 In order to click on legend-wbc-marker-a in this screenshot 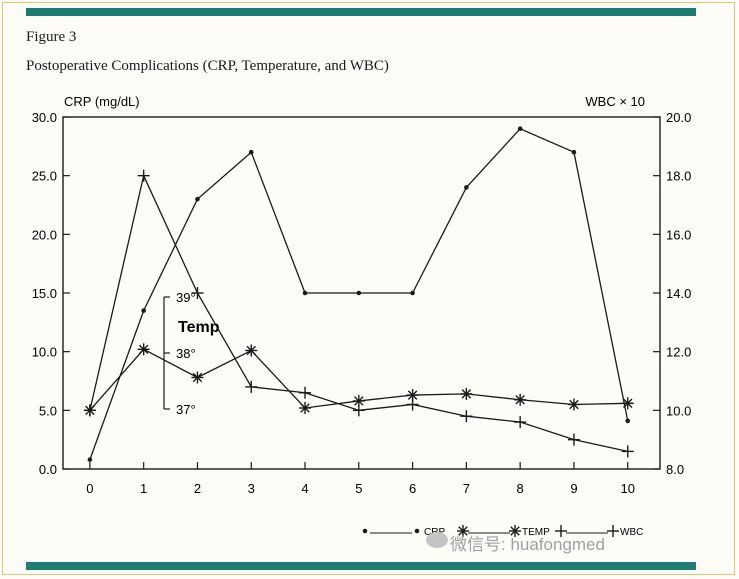, I will do `click(561, 531)`.